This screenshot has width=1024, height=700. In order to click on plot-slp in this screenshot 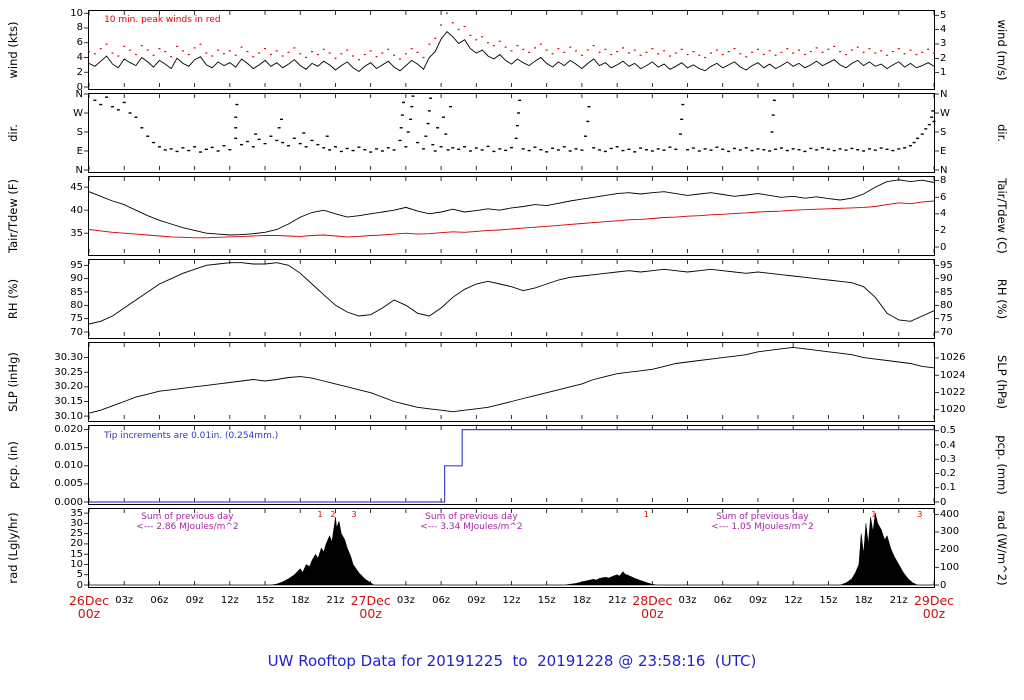, I will do `click(511, 381)`.